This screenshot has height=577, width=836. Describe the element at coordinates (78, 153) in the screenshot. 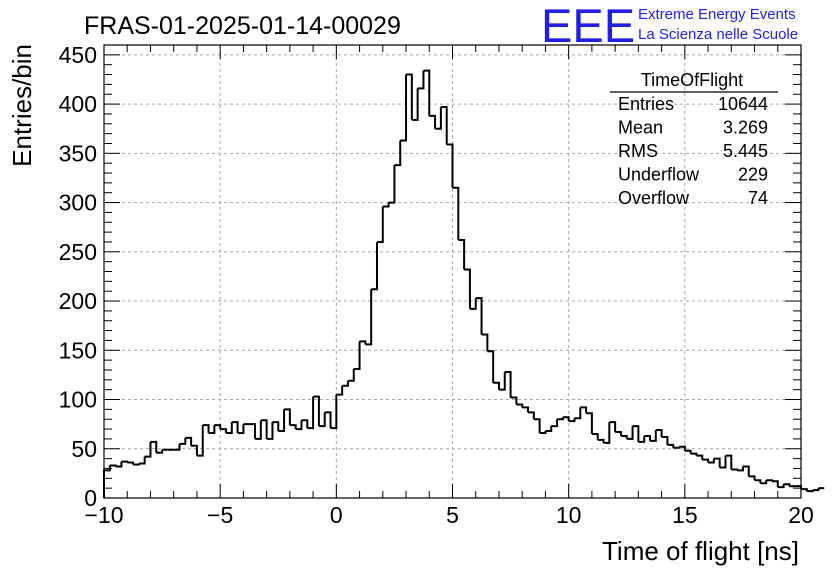

I see `y-tick-label: 350` at that location.